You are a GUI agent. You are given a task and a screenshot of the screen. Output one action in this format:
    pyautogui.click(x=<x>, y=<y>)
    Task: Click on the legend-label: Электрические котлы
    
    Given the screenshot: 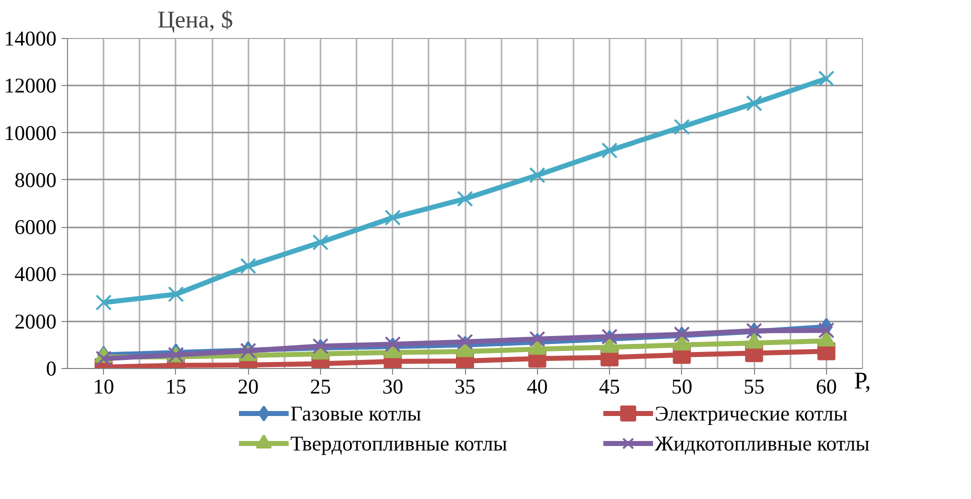 What is the action you would take?
    pyautogui.click(x=751, y=414)
    